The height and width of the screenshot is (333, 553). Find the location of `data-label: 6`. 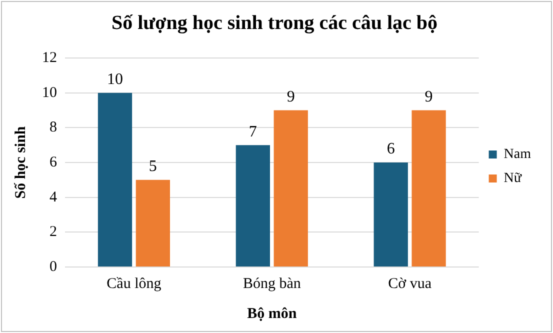

data-label: 6 is located at coordinates (390, 149).